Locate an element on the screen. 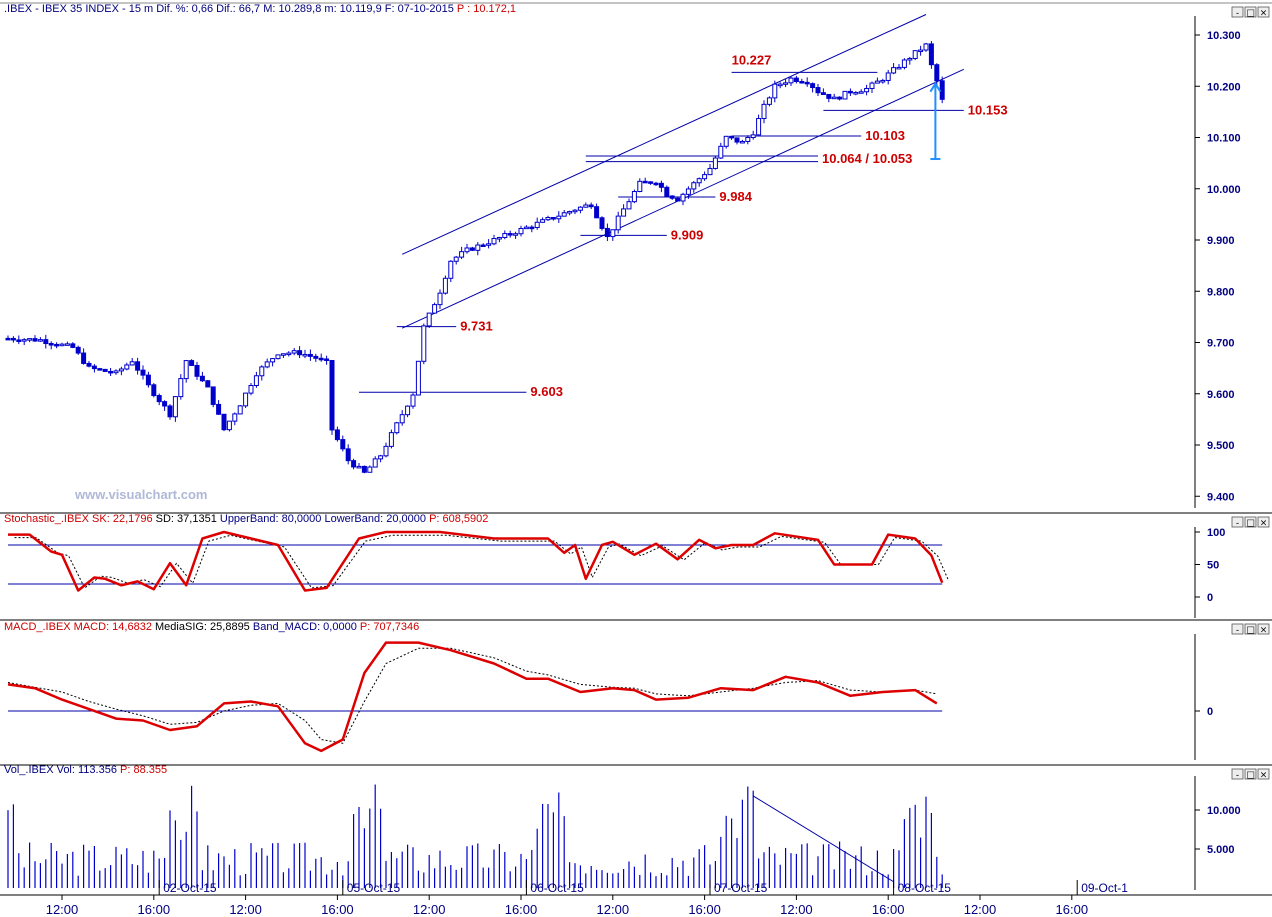 This screenshot has width=1272, height=917. price-header-min: m: 10.119,9 is located at coordinates (352, 9).